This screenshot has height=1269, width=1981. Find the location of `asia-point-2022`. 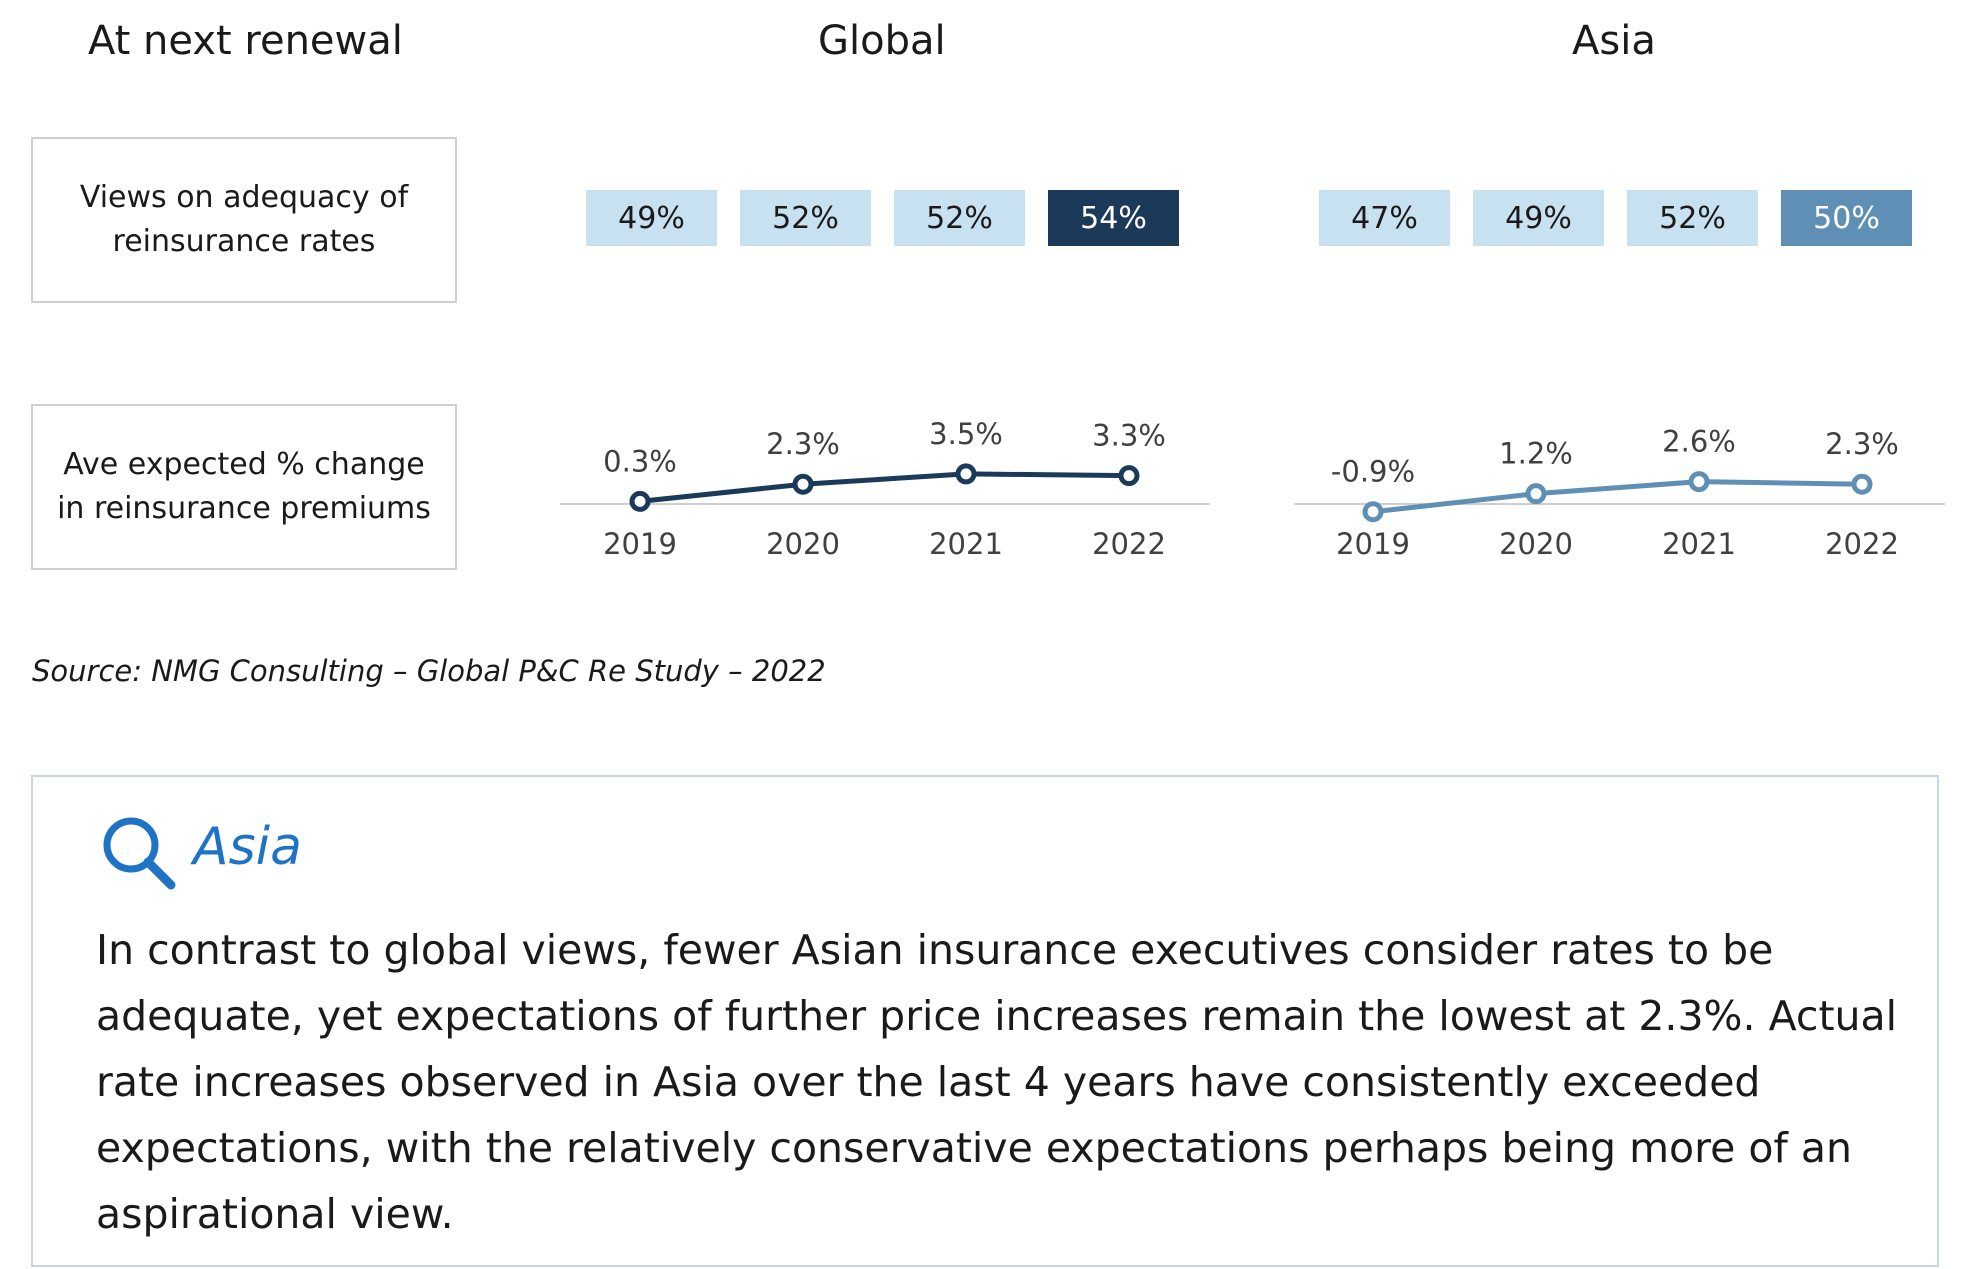

asia-point-2022 is located at coordinates (1862, 484).